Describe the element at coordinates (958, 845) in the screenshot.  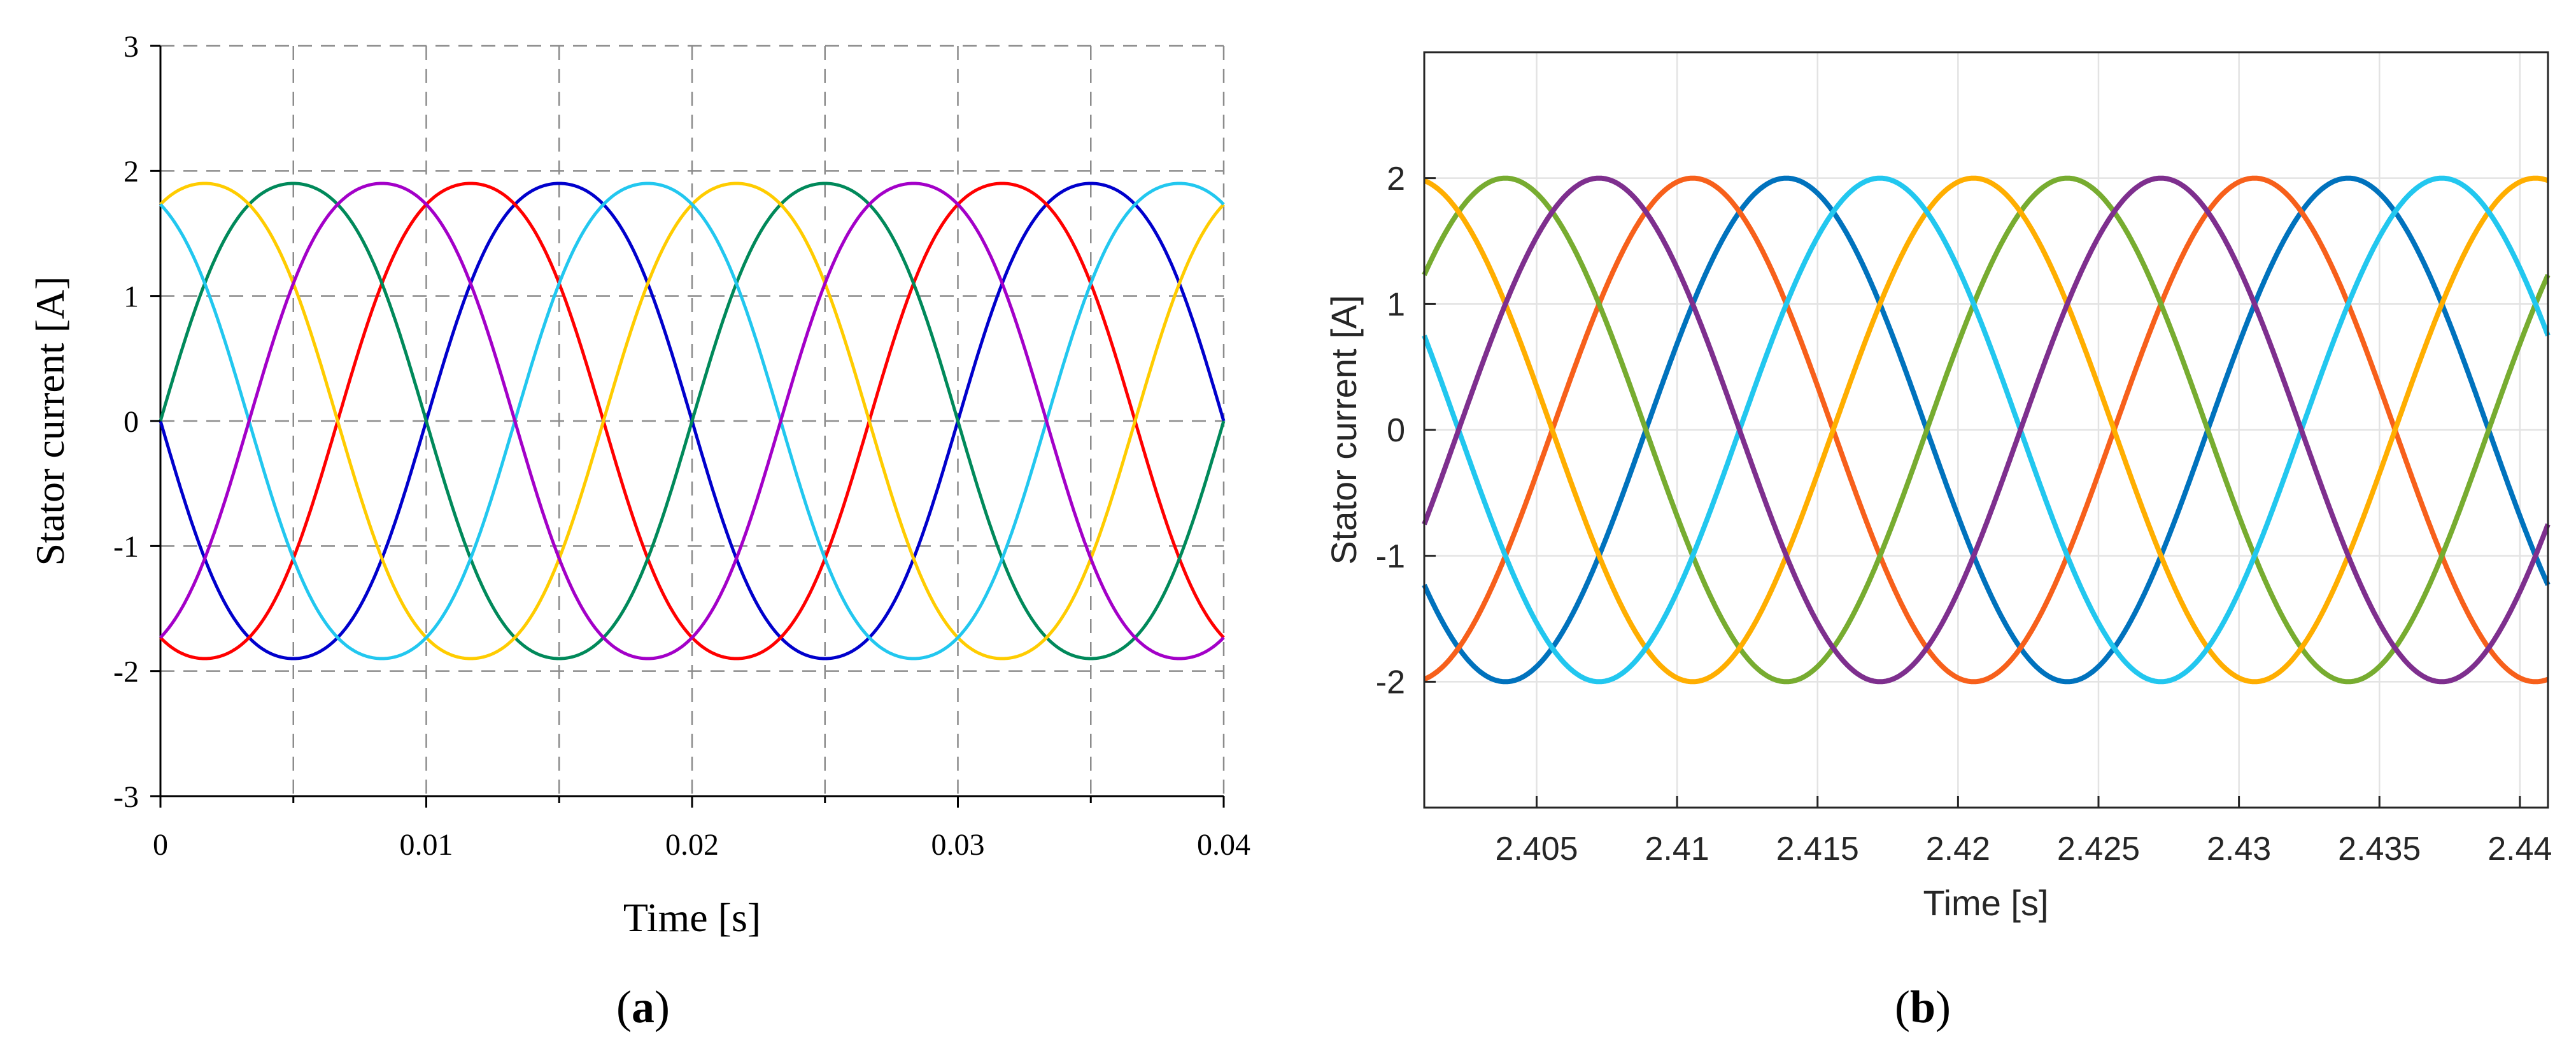
I see `x-tick-label: 0.03` at that location.